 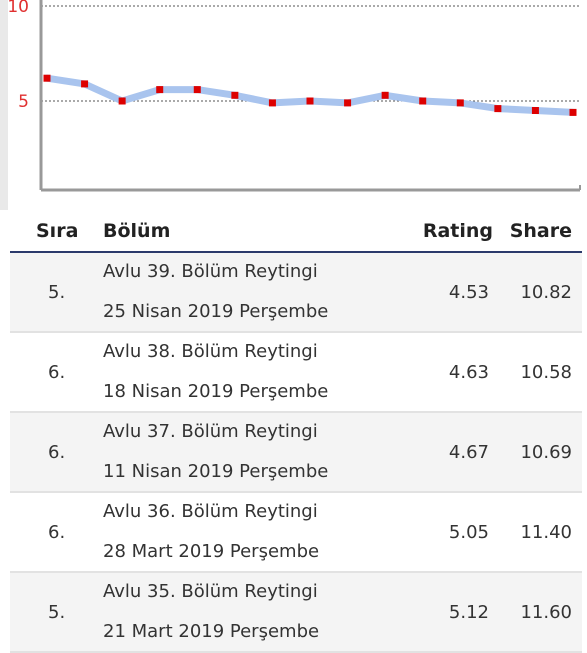 What do you see at coordinates (457, 230) in the screenshot?
I see `header-rating: Rating` at bounding box center [457, 230].